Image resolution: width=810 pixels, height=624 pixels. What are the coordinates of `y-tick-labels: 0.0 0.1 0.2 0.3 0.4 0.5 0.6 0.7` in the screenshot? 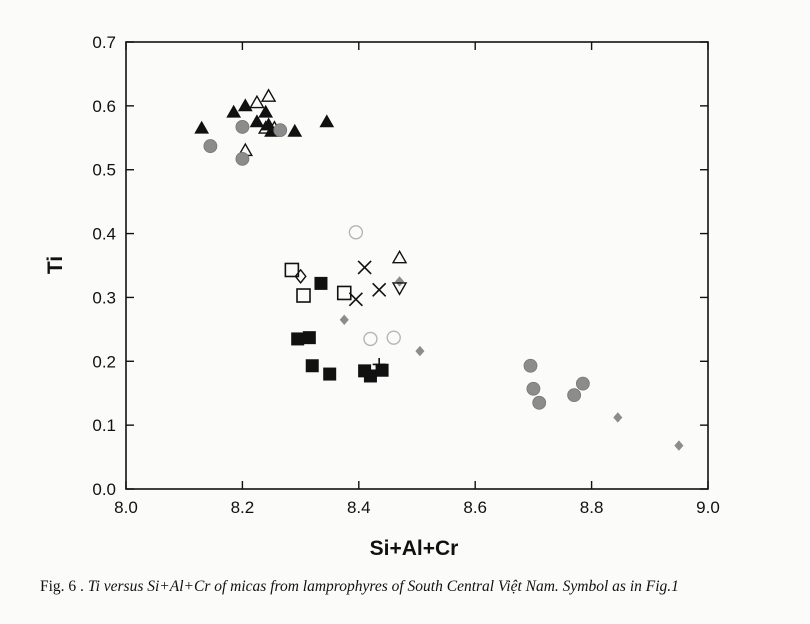 It's located at (104, 266).